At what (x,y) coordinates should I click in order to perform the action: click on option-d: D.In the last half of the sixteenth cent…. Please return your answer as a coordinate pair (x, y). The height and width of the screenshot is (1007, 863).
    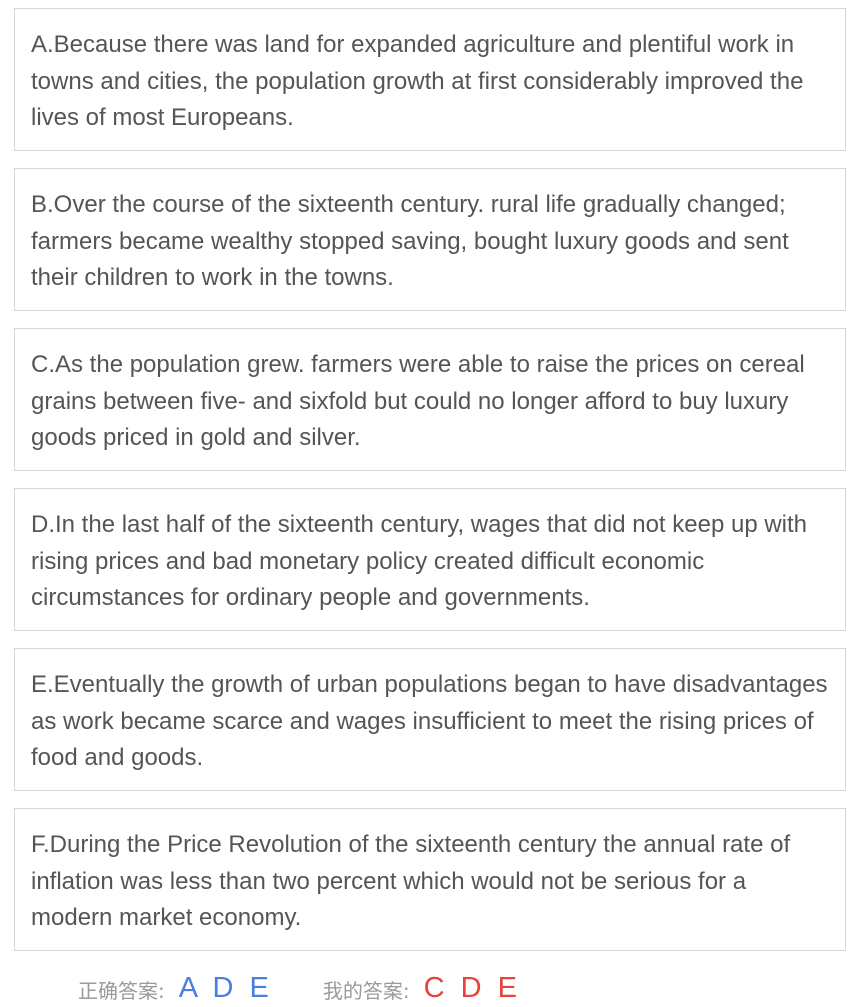
    Looking at the image, I should click on (430, 559).